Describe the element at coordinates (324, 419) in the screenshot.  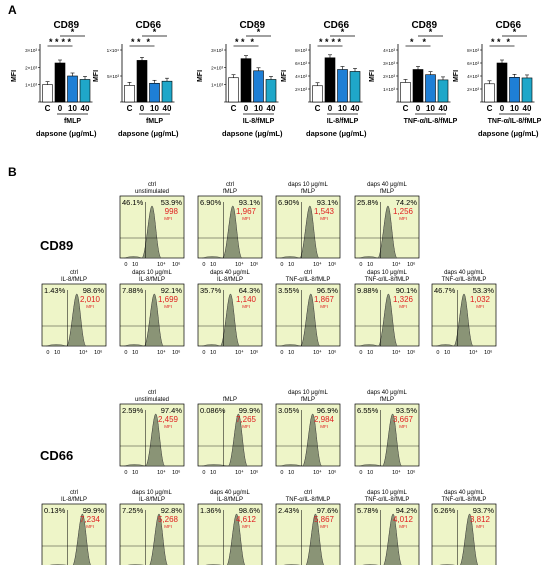
I see `mfi-value: 2,984` at that location.